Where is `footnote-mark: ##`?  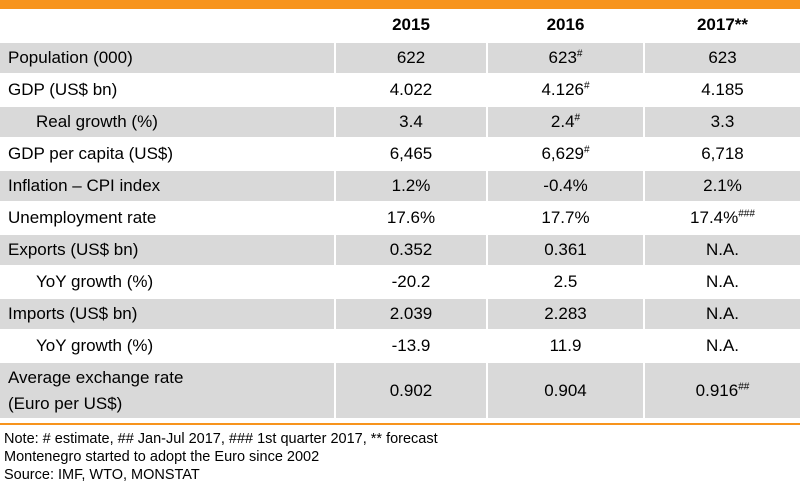 footnote-mark: ## is located at coordinates (744, 386).